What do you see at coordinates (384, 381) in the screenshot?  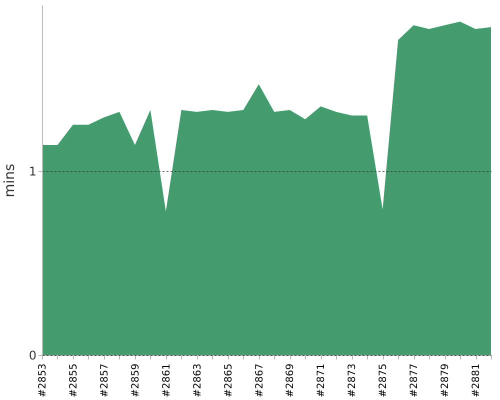 I see `x-tick-label: #2875` at bounding box center [384, 381].